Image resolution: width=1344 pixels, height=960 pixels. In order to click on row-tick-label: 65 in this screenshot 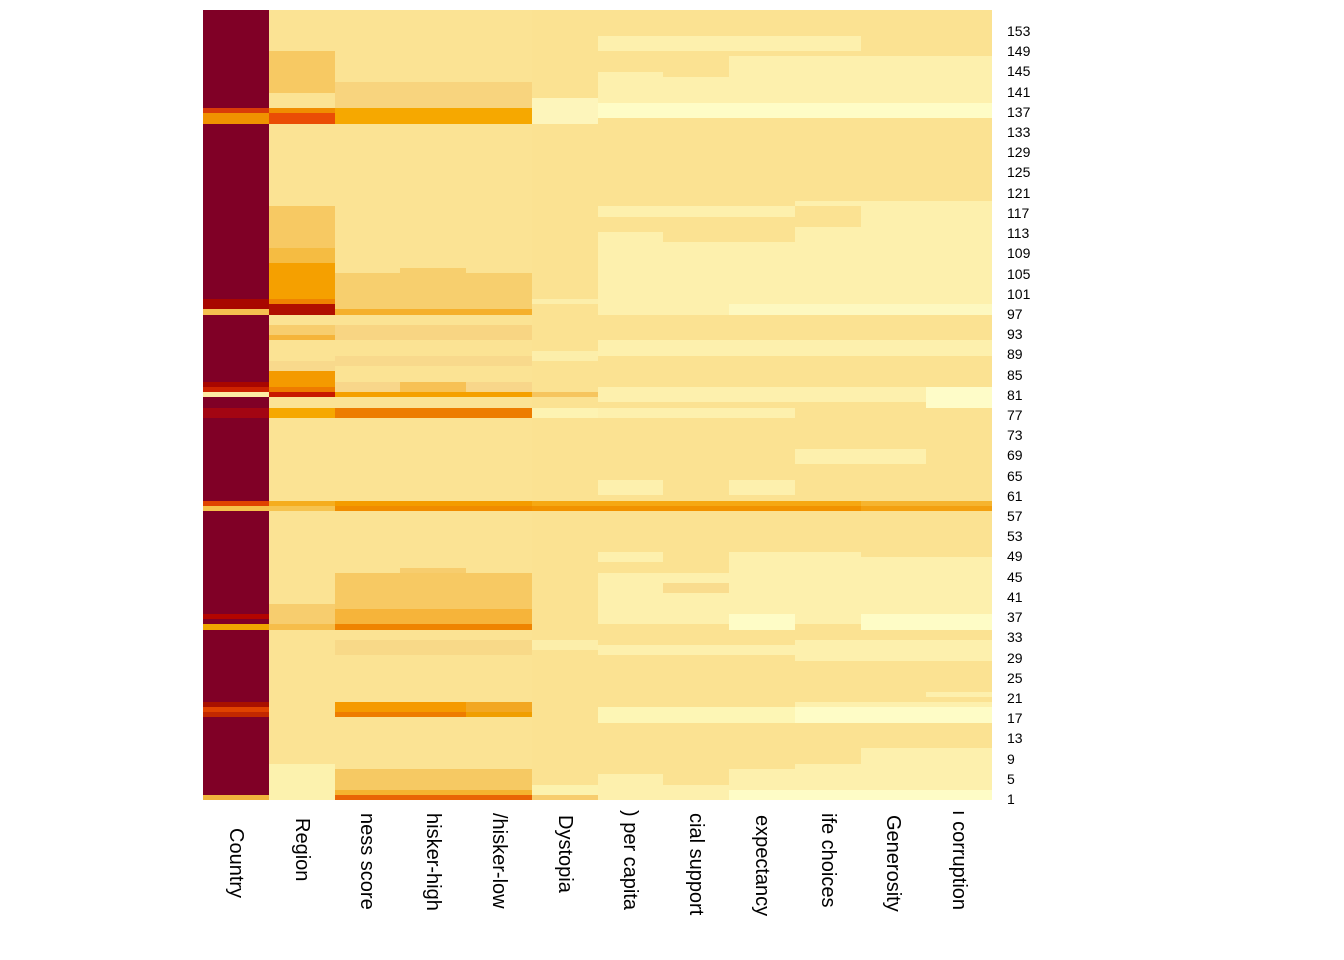, I will do `click(1015, 475)`.